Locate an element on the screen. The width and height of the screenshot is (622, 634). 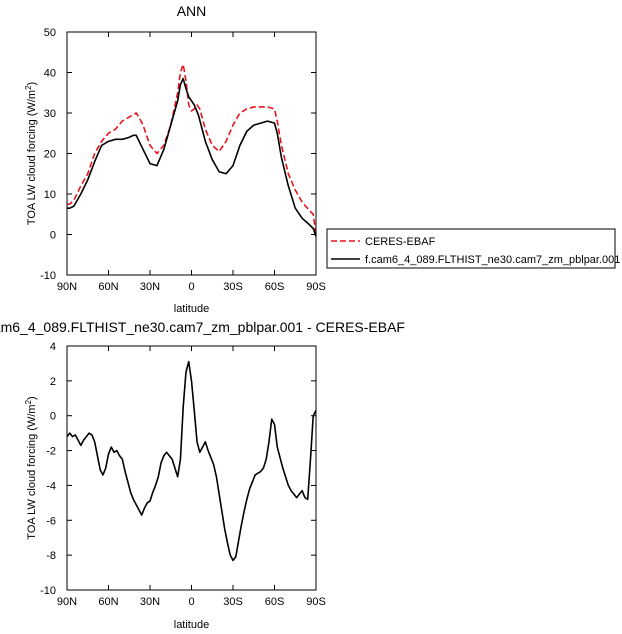
top-y-axis-label-main: TOA LW cloud forcing (W/m is located at coordinates (32, 157).